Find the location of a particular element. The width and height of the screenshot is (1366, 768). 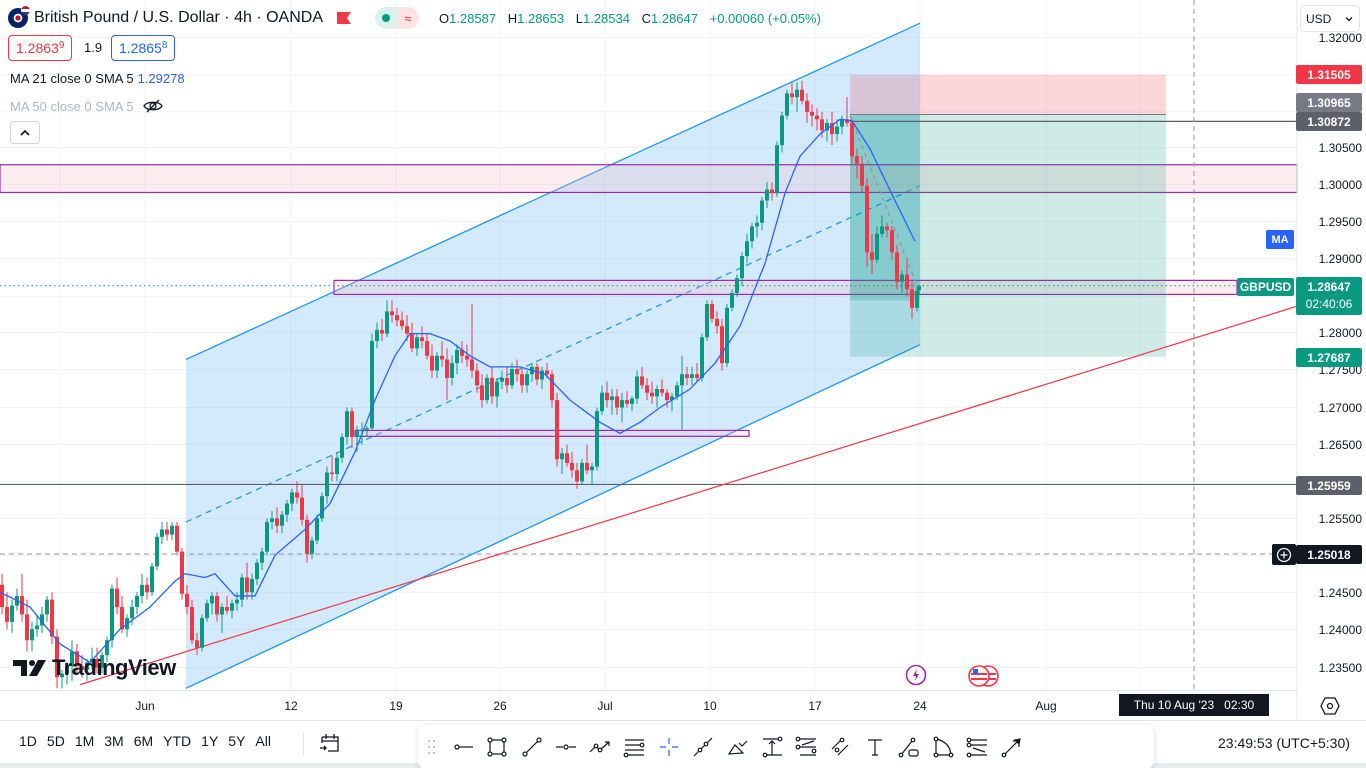

rectangle-tool-button is located at coordinates (497, 747).